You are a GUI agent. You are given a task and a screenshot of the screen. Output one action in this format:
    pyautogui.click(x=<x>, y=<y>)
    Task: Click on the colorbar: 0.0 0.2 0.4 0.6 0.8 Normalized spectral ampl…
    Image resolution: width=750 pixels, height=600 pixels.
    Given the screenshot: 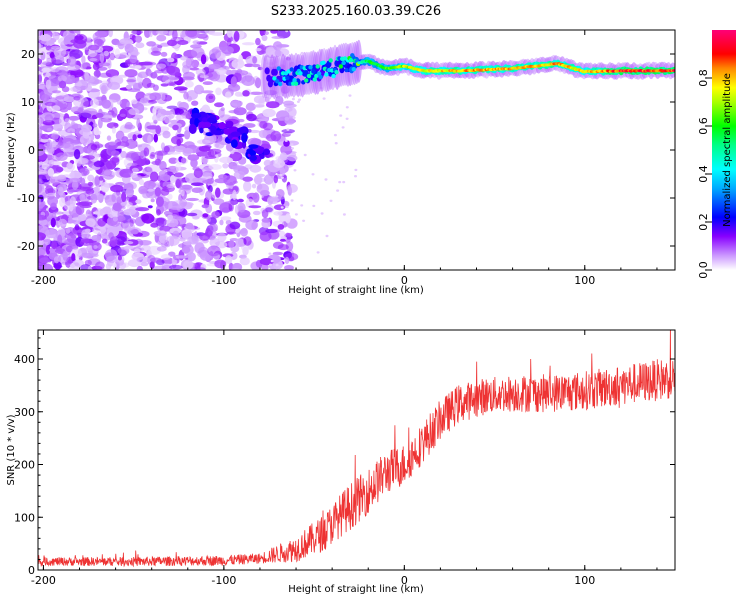 What is the action you would take?
    pyautogui.click(x=716, y=154)
    